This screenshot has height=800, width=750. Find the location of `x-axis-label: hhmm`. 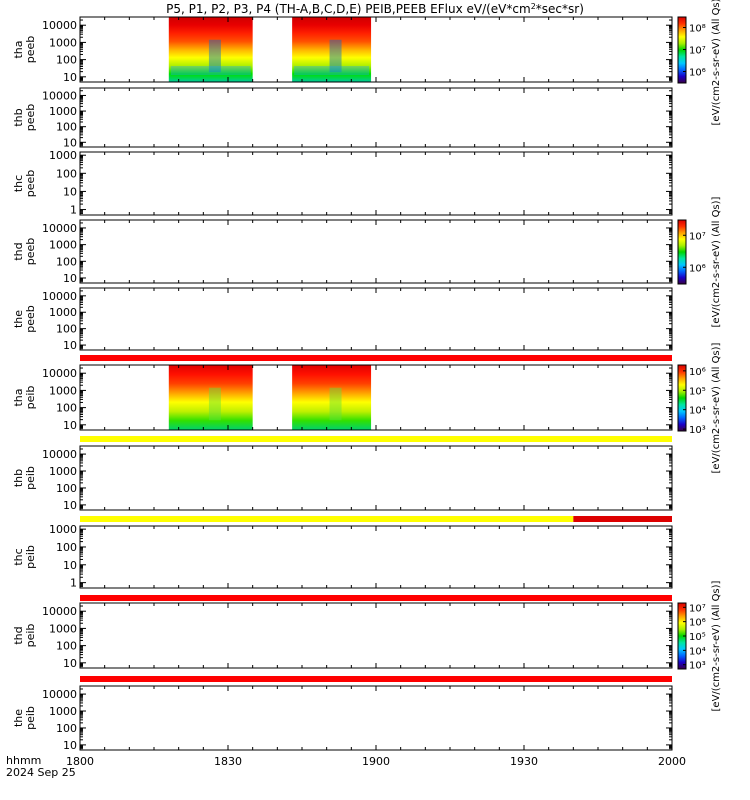

x-axis-label: hhmm is located at coordinates (23, 760).